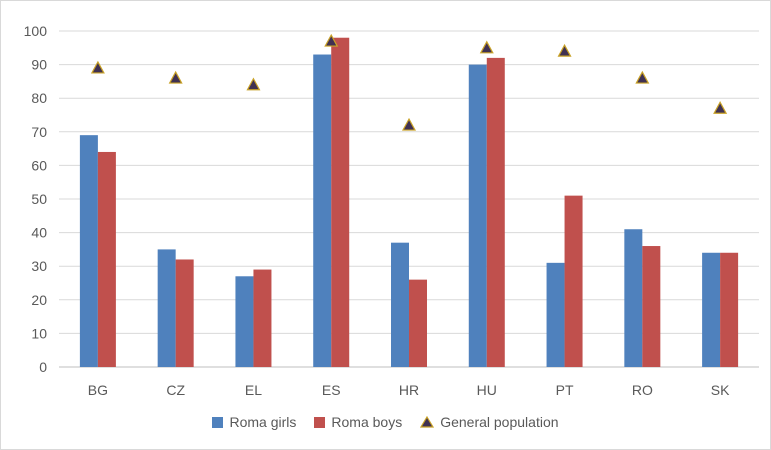  Describe the element at coordinates (331, 390) in the screenshot. I see `x-tick-label: ES` at that location.